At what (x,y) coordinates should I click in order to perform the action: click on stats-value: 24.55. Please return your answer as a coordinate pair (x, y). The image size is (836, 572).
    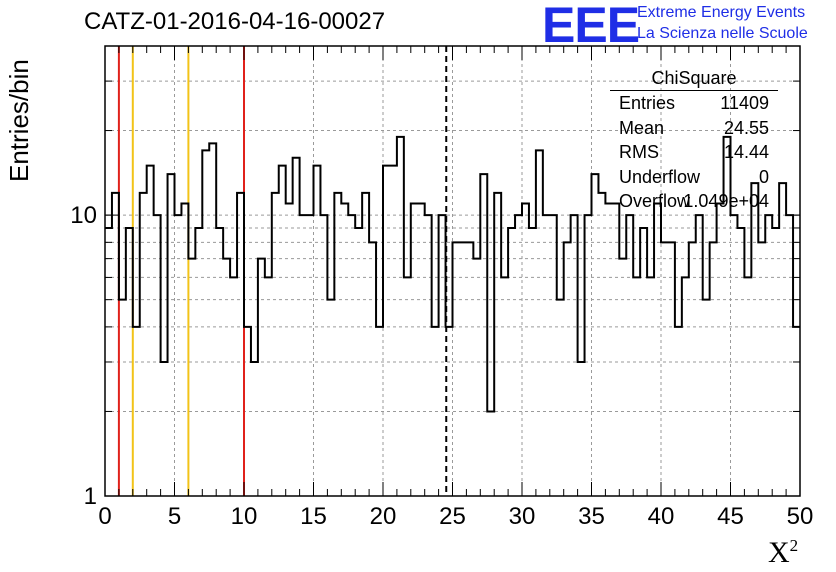
    Looking at the image, I should click on (746, 127).